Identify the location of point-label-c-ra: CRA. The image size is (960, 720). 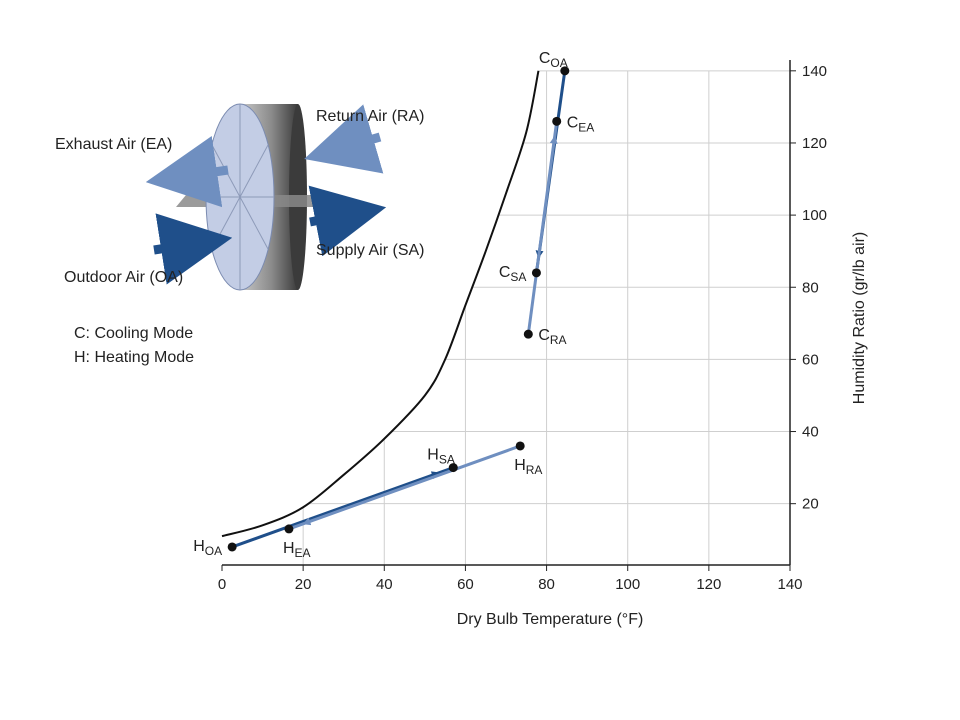
(552, 337).